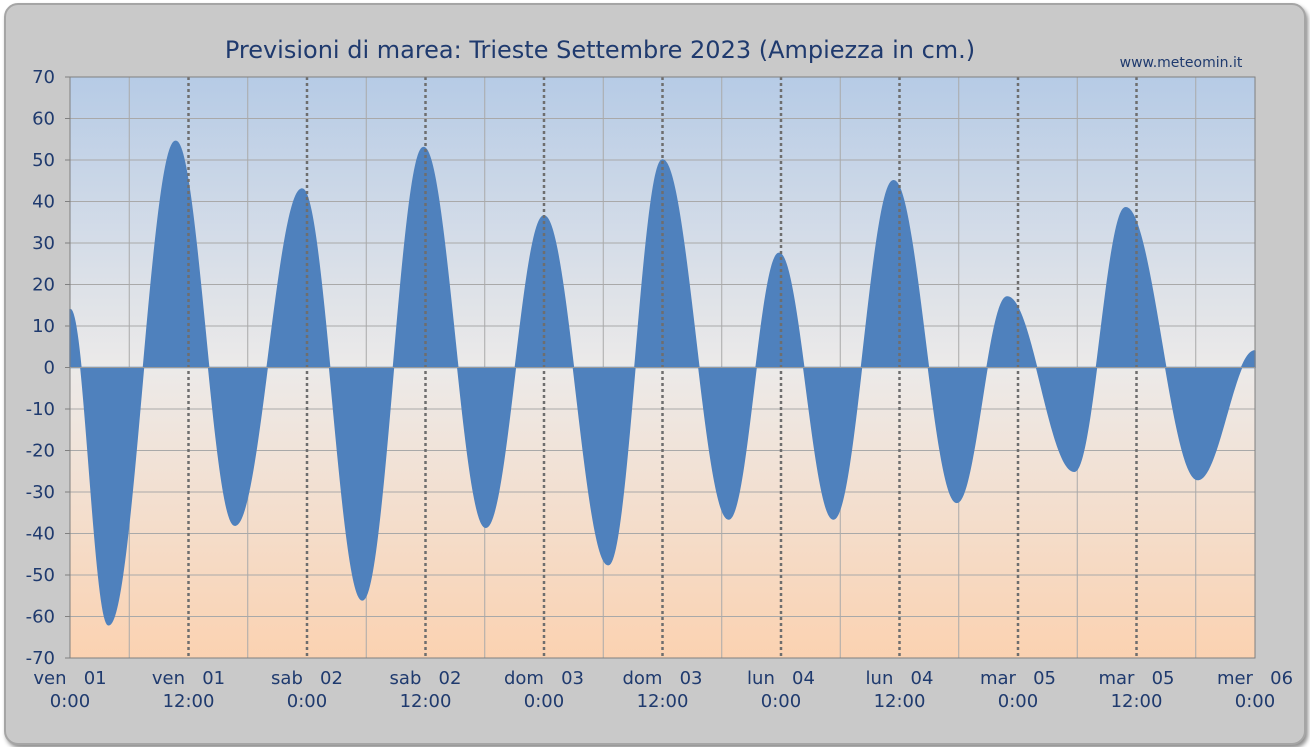 The width and height of the screenshot is (1310, 747). I want to click on y-tick-label: -70, so click(40, 658).